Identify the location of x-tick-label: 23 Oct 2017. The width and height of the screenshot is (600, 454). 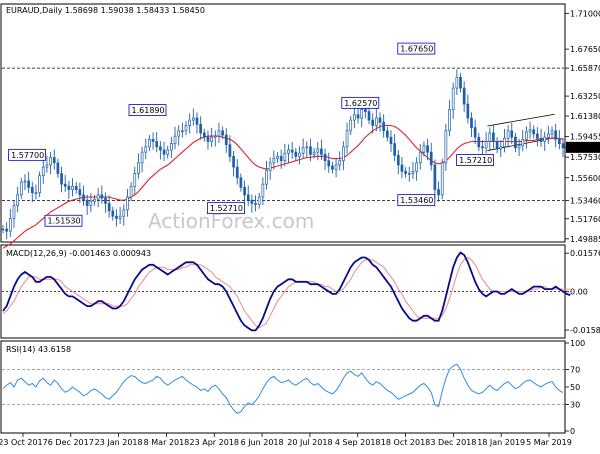
(24, 442).